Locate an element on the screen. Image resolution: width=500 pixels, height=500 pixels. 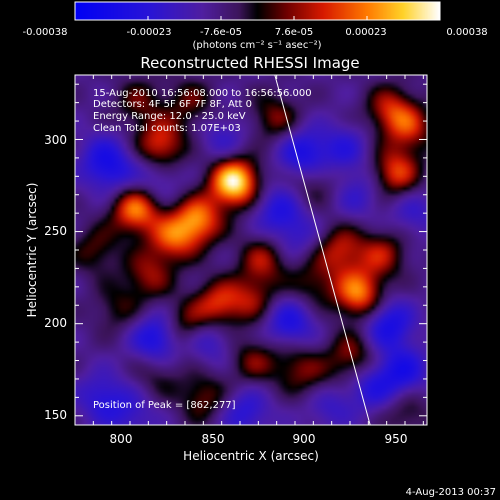
peak-position-label: Position of Peak = [862,277] is located at coordinates (164, 405).